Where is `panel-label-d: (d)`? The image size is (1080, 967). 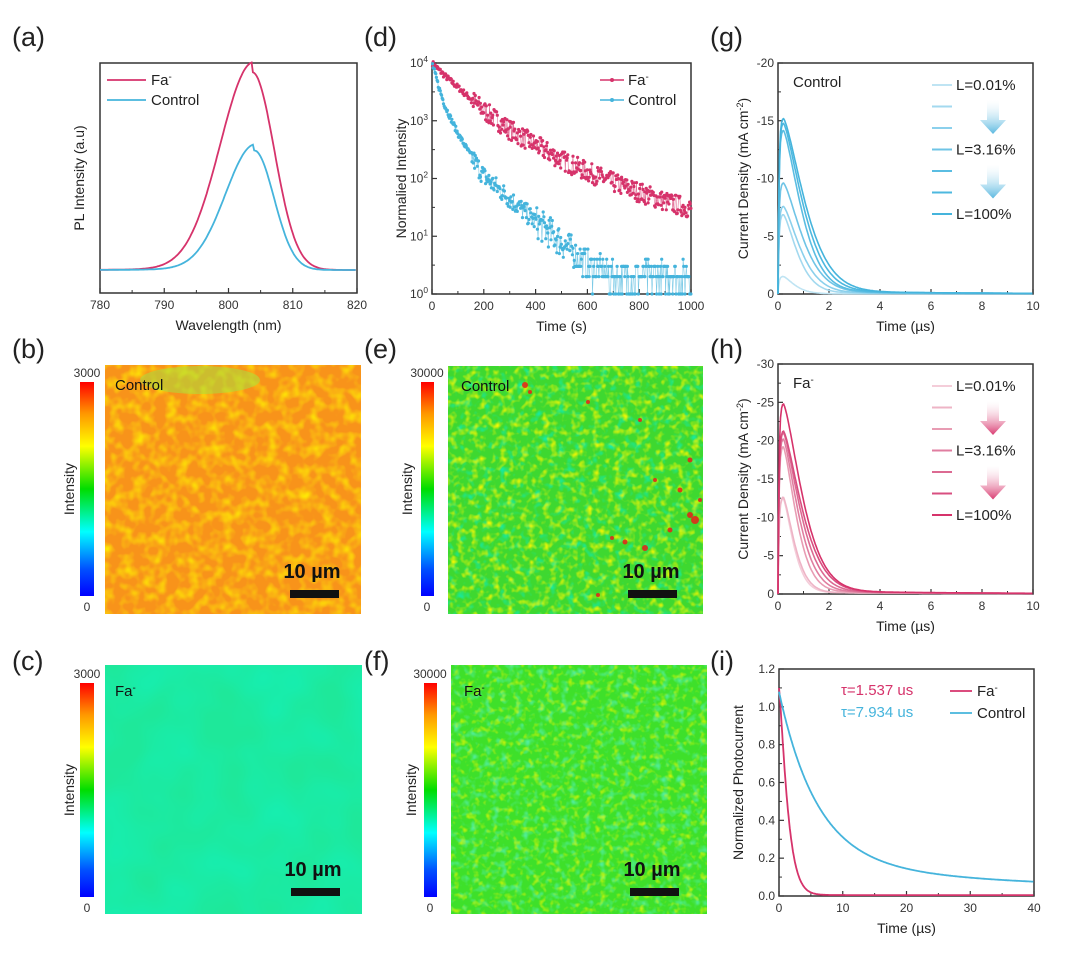
panel-label-d: (d) is located at coordinates (380, 37).